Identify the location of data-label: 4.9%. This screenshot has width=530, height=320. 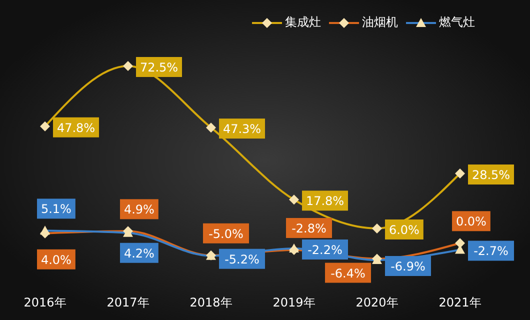
(139, 209).